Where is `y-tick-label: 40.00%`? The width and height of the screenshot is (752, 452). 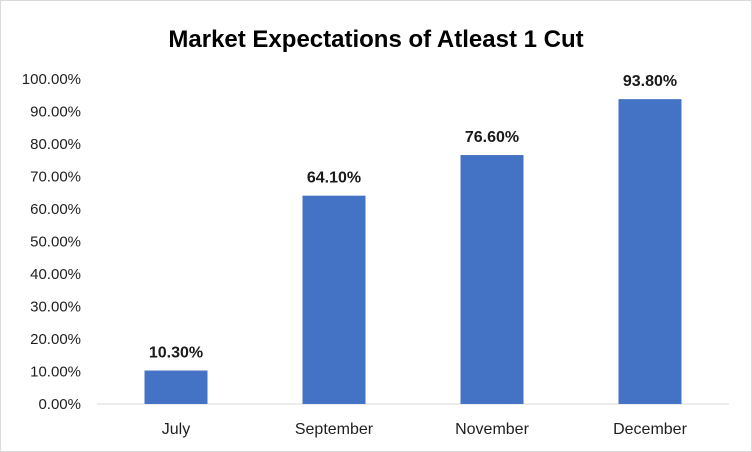 y-tick-label: 40.00% is located at coordinates (55, 274).